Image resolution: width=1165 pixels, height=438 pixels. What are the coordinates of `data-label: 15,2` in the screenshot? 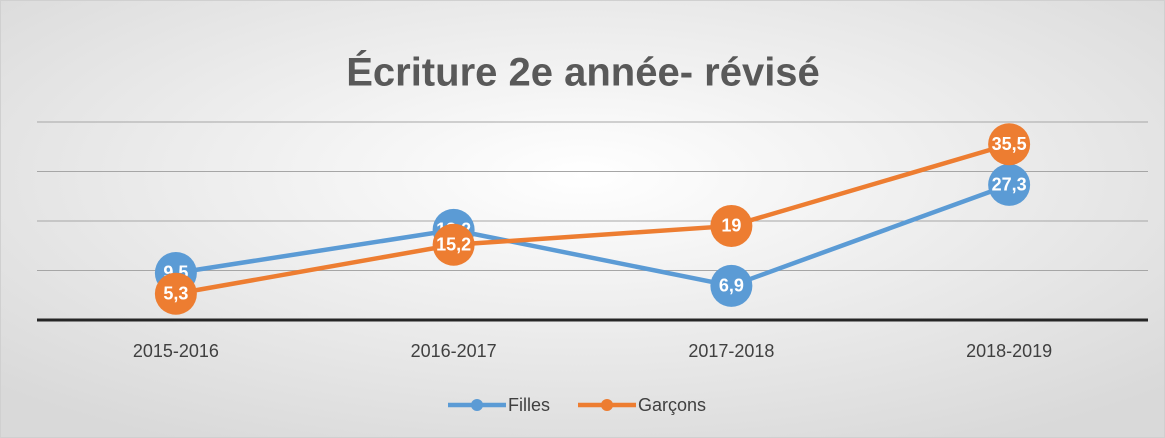 It's located at (453, 245).